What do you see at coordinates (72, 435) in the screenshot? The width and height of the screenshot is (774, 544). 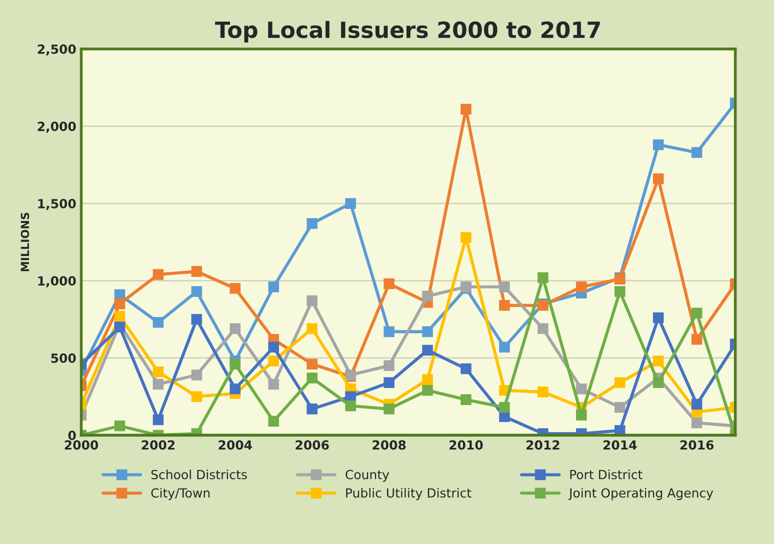 I see `y-tick-label: 0` at bounding box center [72, 435].